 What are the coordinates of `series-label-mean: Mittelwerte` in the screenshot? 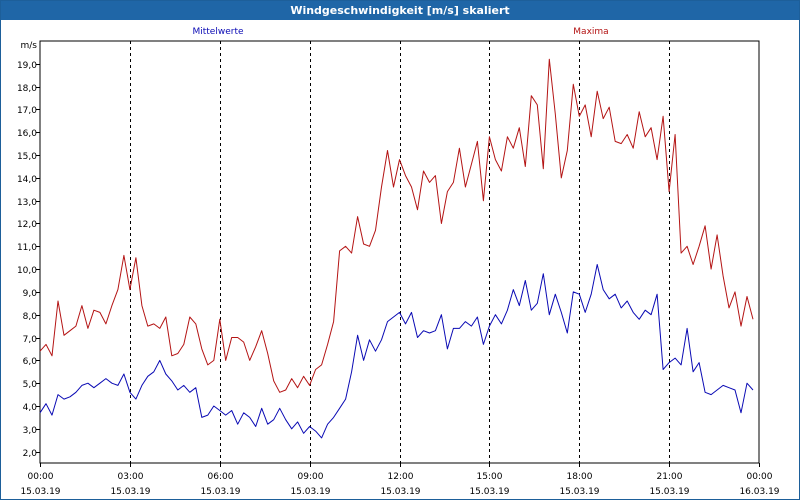 It's located at (217, 32).